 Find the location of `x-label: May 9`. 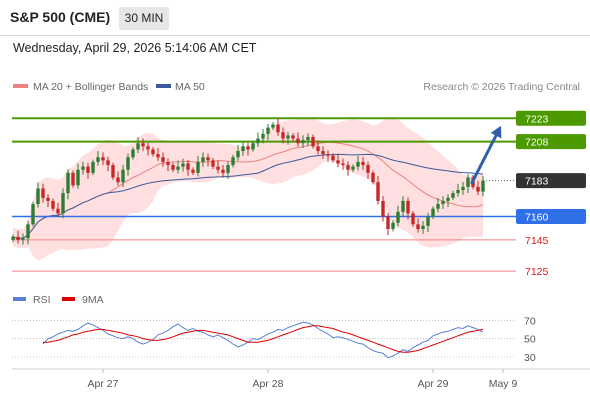

x-label: May 9 is located at coordinates (503, 384).